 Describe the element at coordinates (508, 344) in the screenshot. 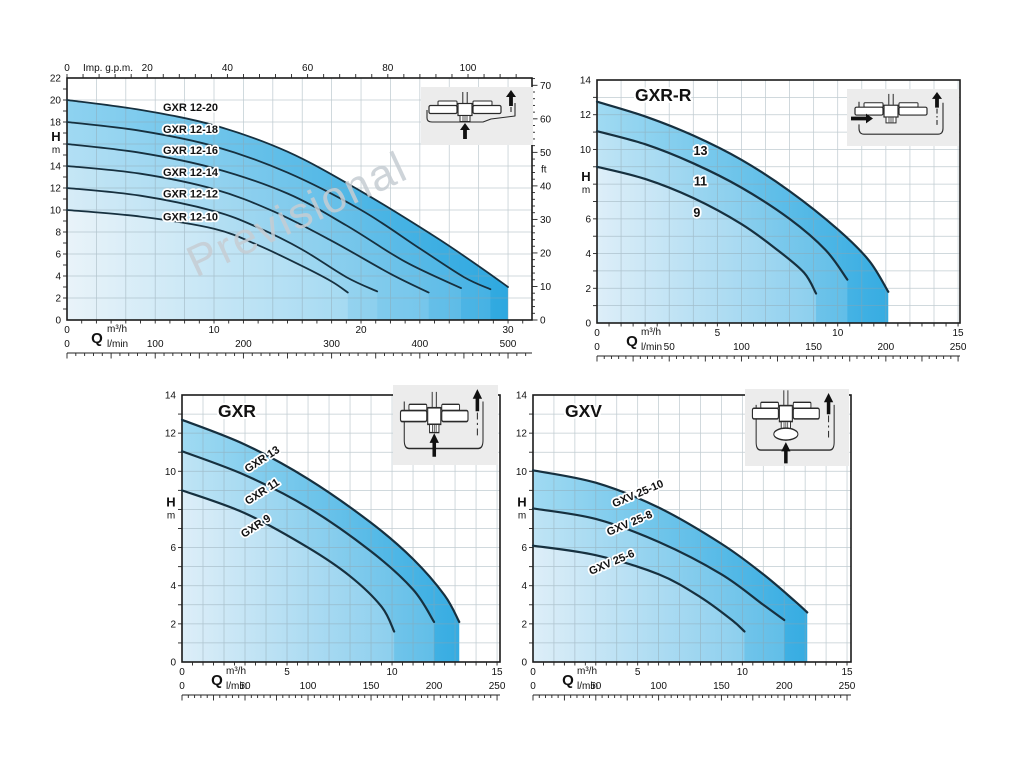

I see `svg-text: 500` at that location.